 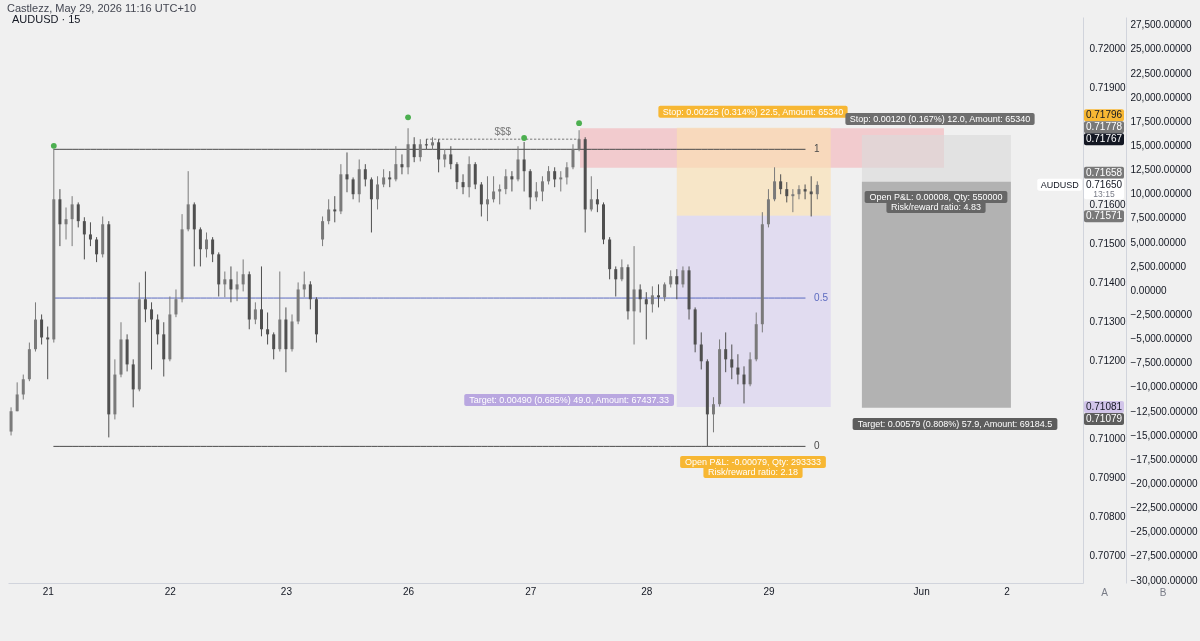 I want to click on text: B, so click(x=1163, y=592).